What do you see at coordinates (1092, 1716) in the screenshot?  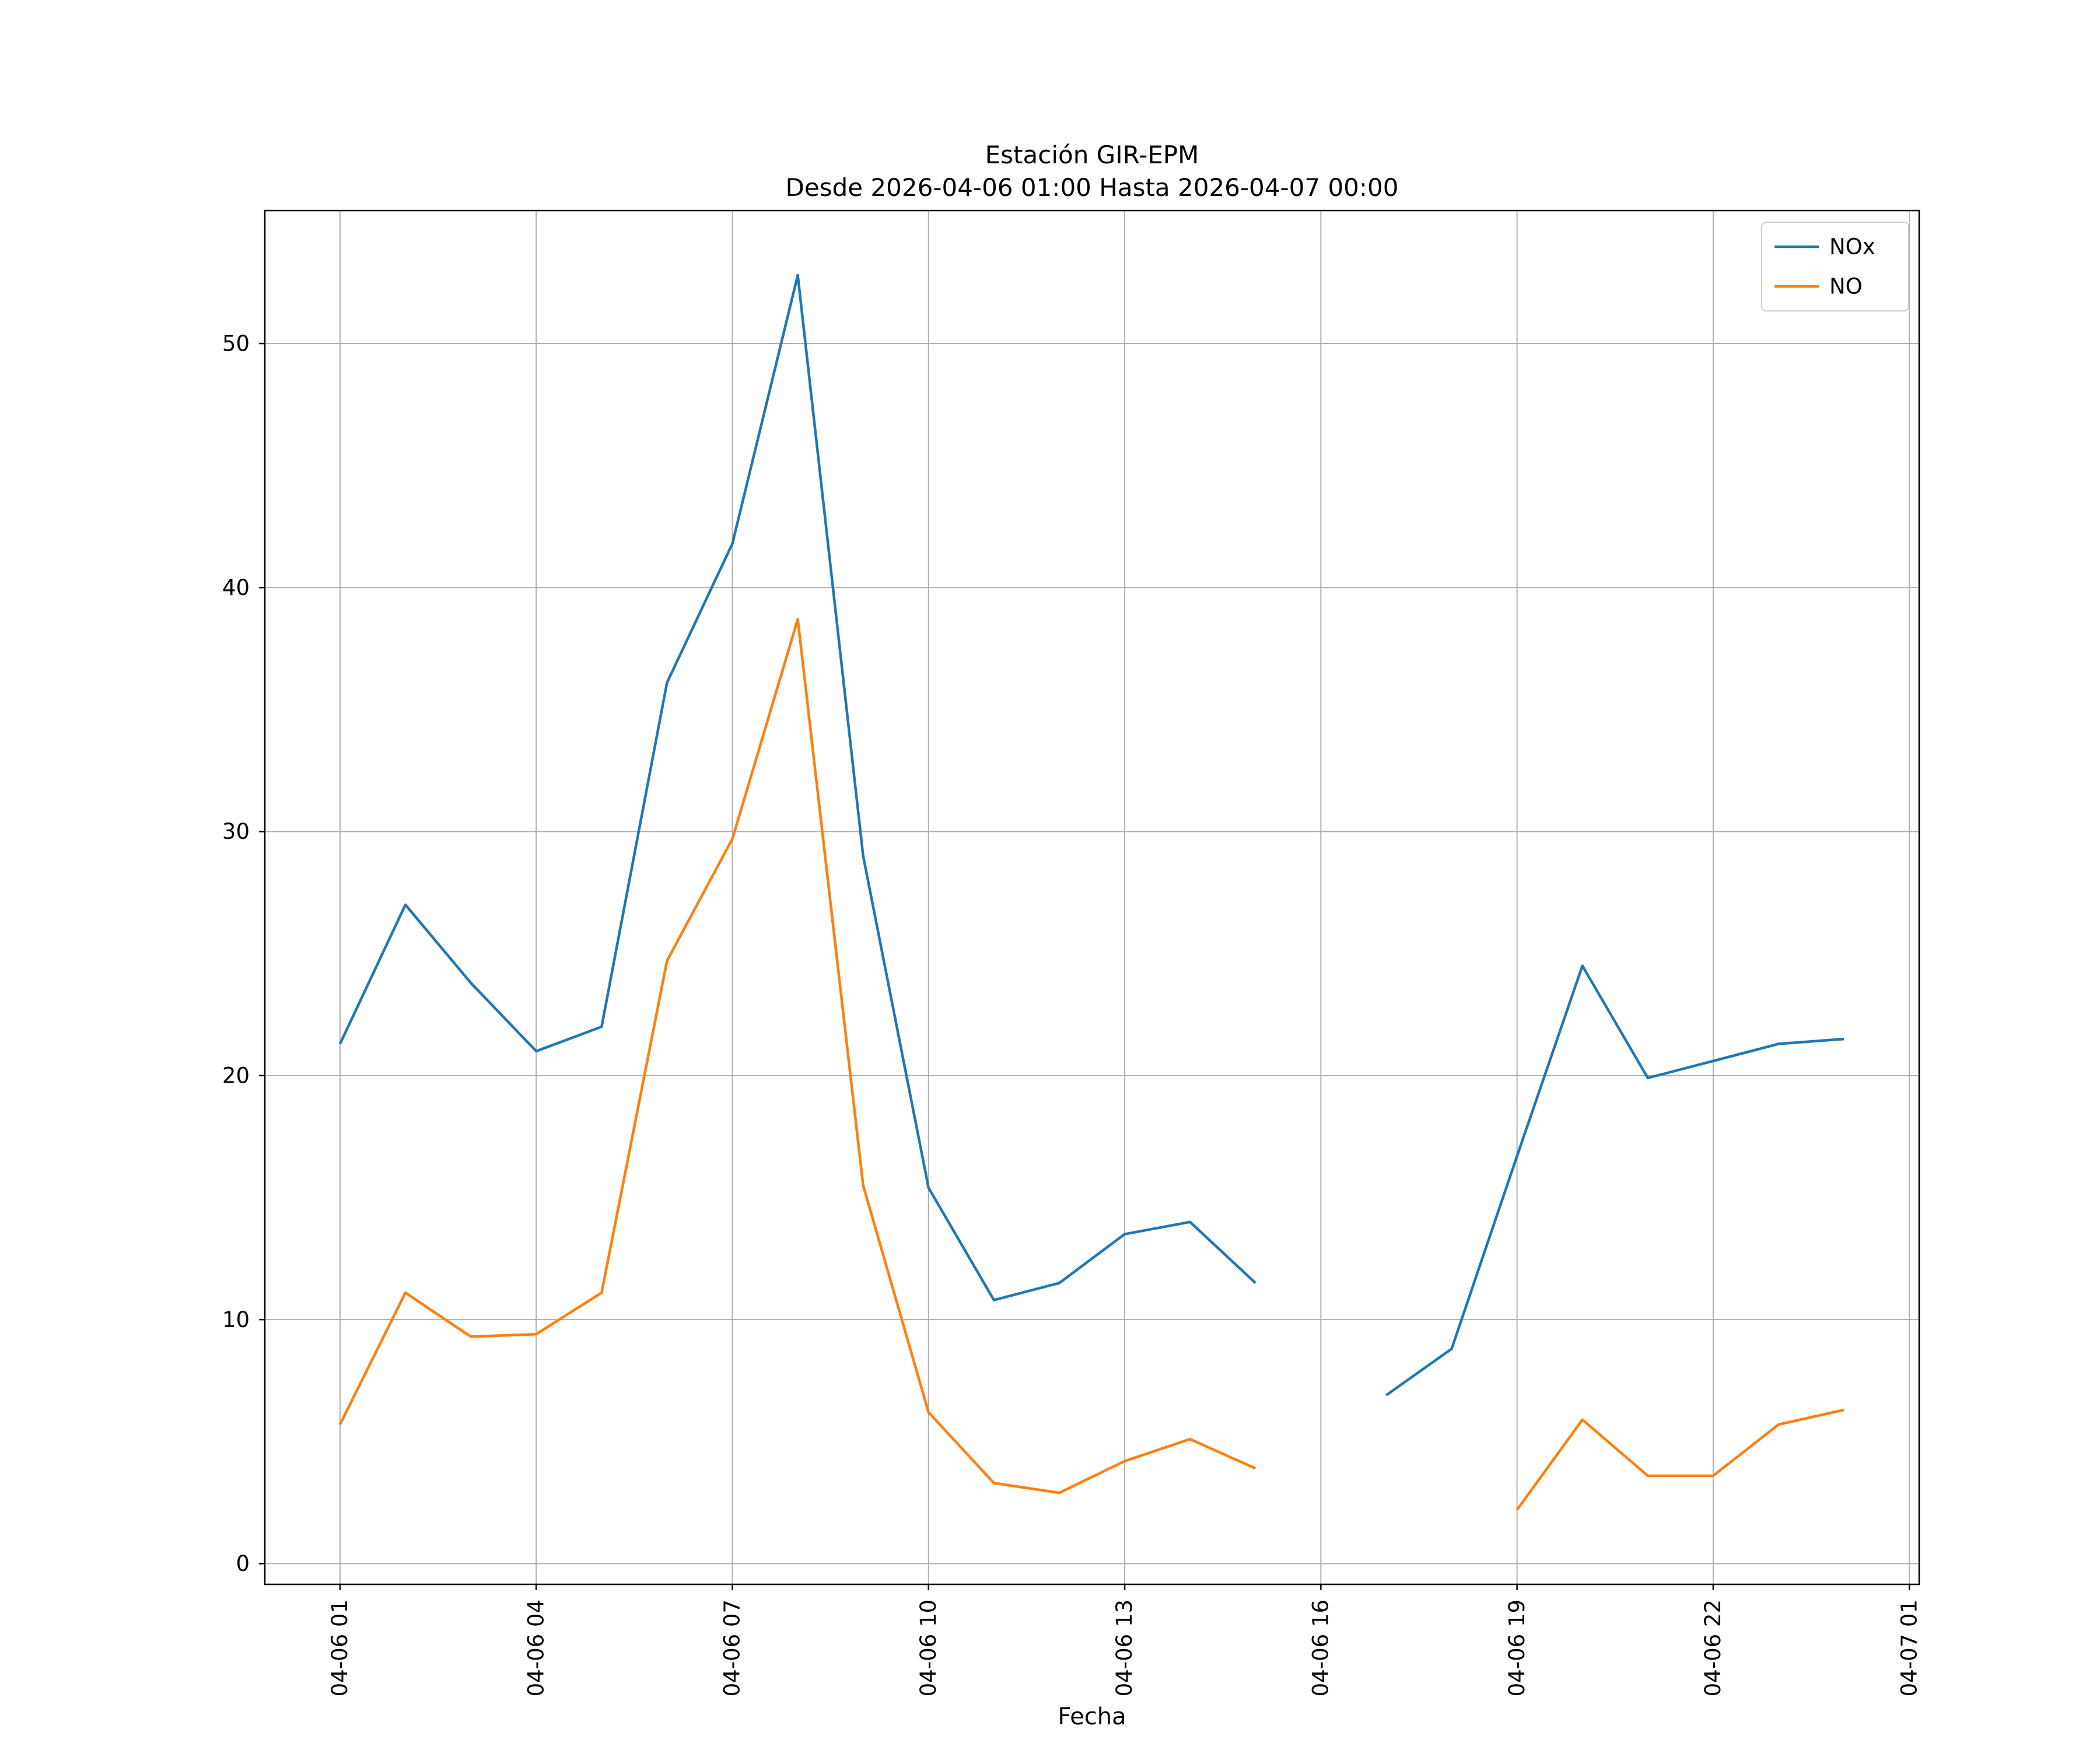 I see `x-axis-label: Fecha` at bounding box center [1092, 1716].